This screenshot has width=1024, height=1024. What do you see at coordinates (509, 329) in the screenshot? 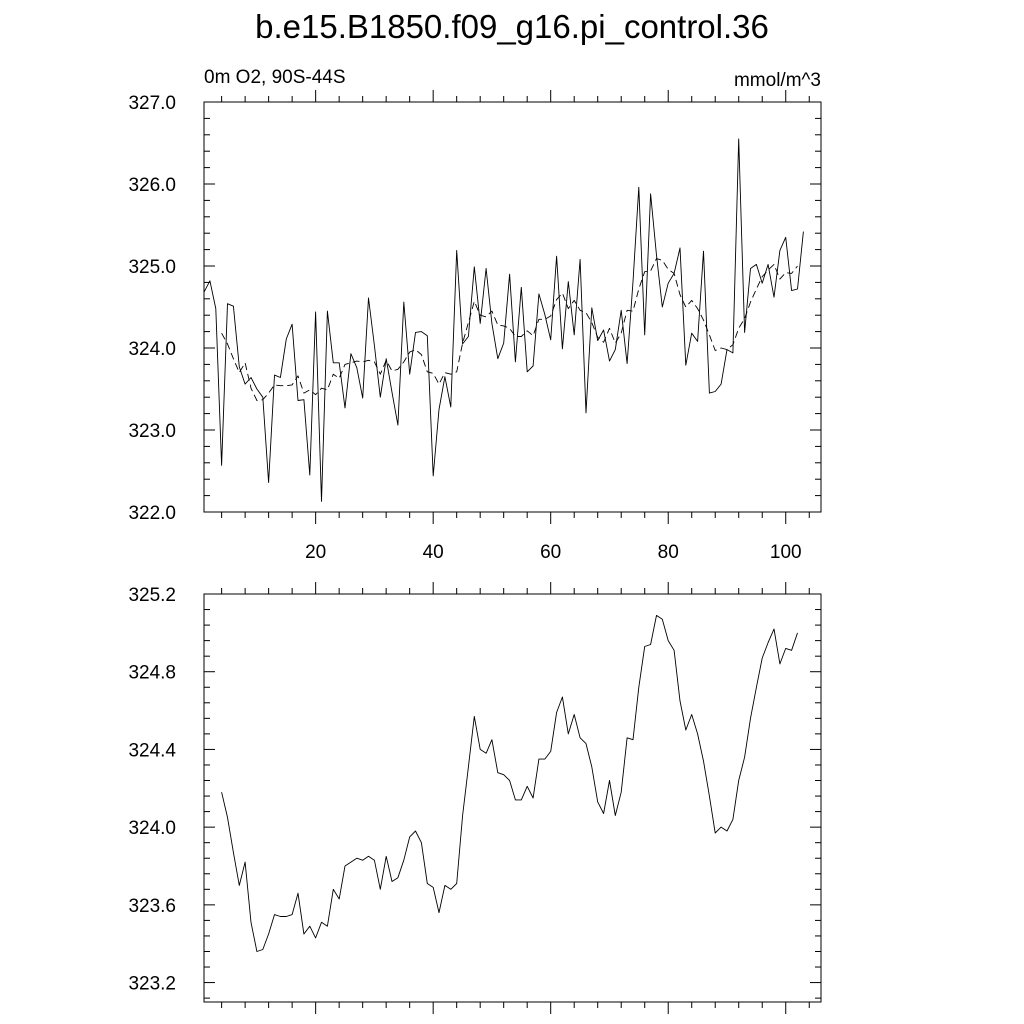
I see `smoothed-series-line` at bounding box center [509, 329].